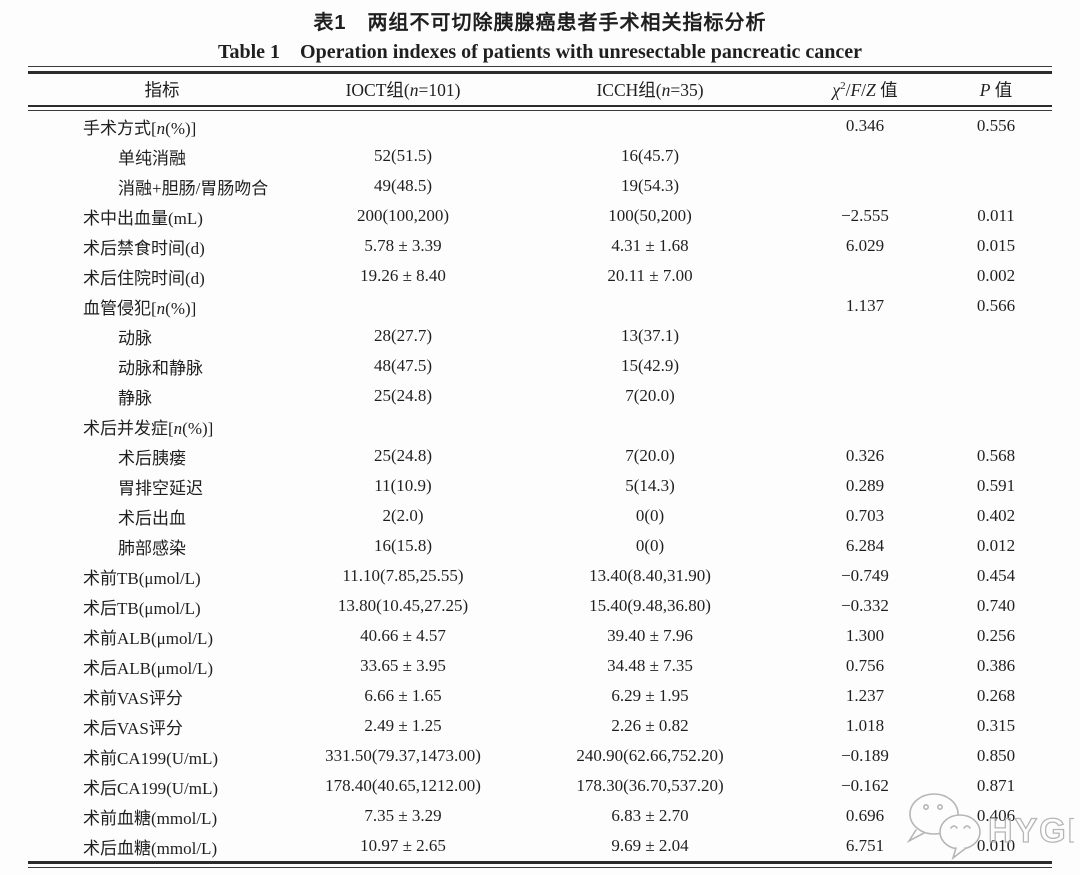 This screenshot has width=1080, height=875. I want to click on ioct-value: 33.65 ± 3.95, so click(403, 665).